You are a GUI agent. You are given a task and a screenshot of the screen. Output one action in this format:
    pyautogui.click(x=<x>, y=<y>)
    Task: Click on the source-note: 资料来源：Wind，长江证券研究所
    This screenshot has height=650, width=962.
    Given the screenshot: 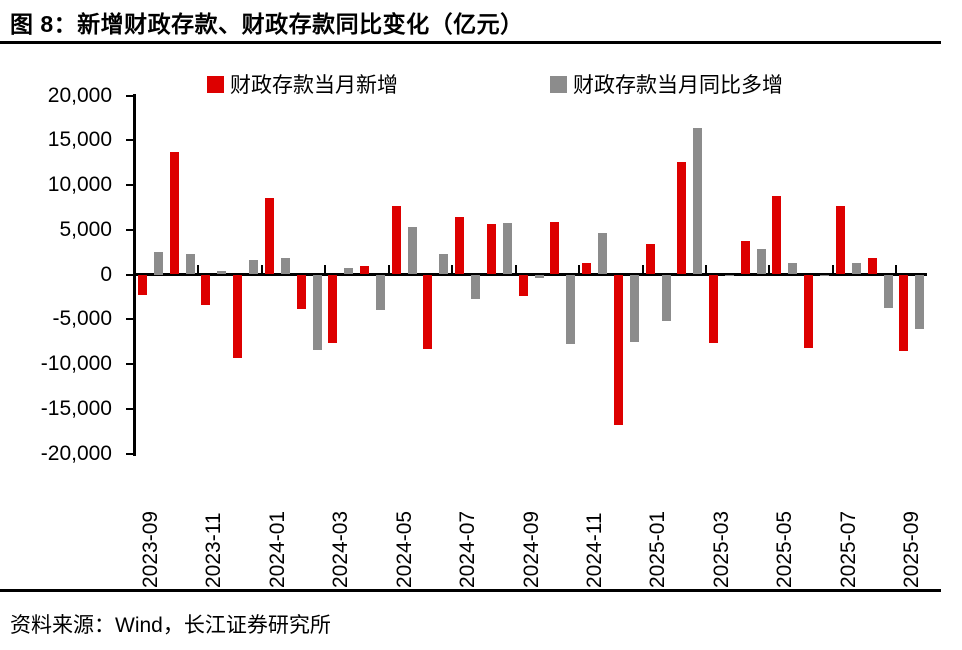 What is the action you would take?
    pyautogui.click(x=170, y=625)
    